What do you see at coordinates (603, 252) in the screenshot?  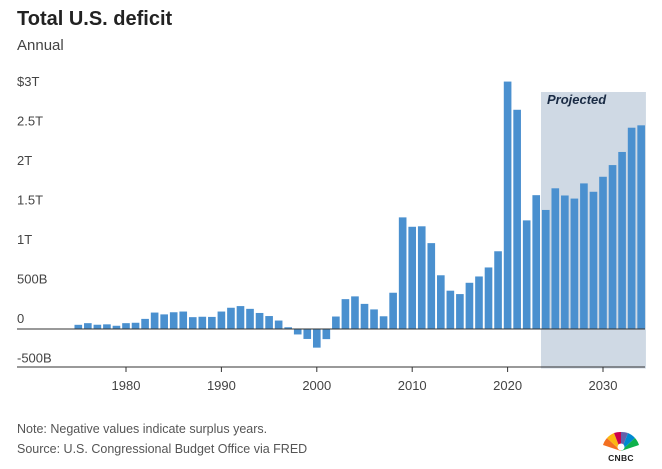 I see `bar-2030` at bounding box center [603, 252].